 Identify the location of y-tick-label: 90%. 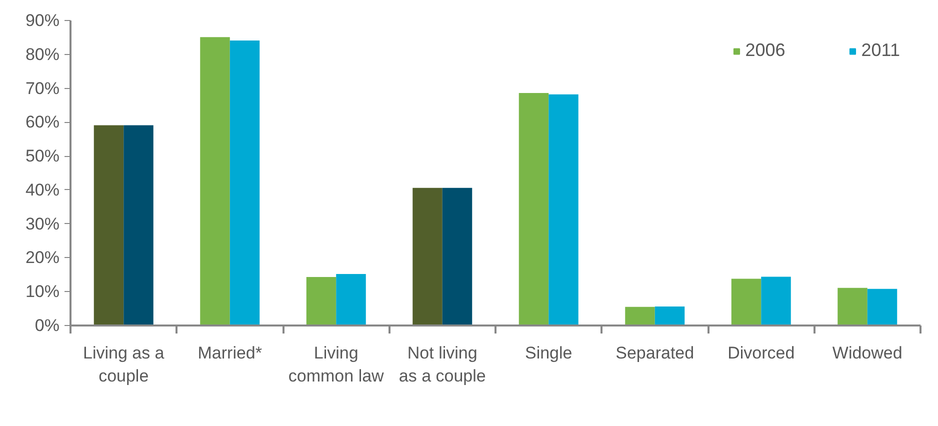
(42, 20).